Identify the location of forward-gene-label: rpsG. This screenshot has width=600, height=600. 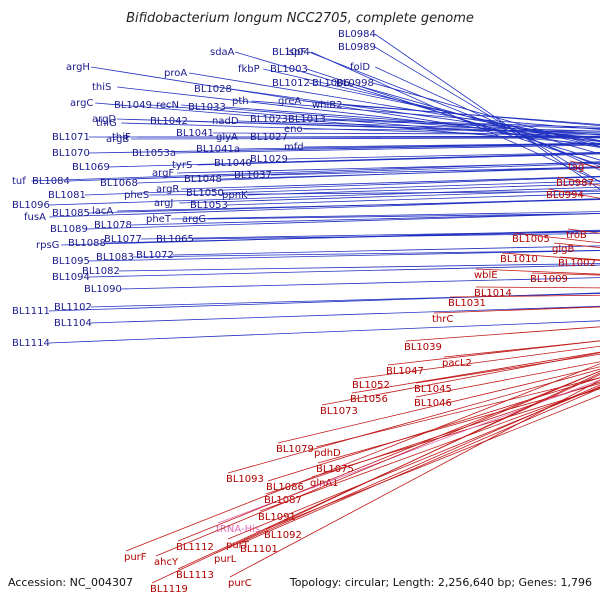
(47, 245).